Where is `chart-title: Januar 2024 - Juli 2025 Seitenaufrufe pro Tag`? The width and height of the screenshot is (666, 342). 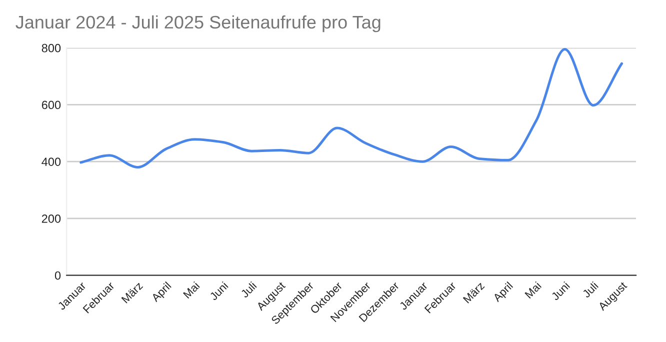 chart-title: Januar 2024 - Juli 2025 Seitenaufrufe pro Tag is located at coordinates (198, 23).